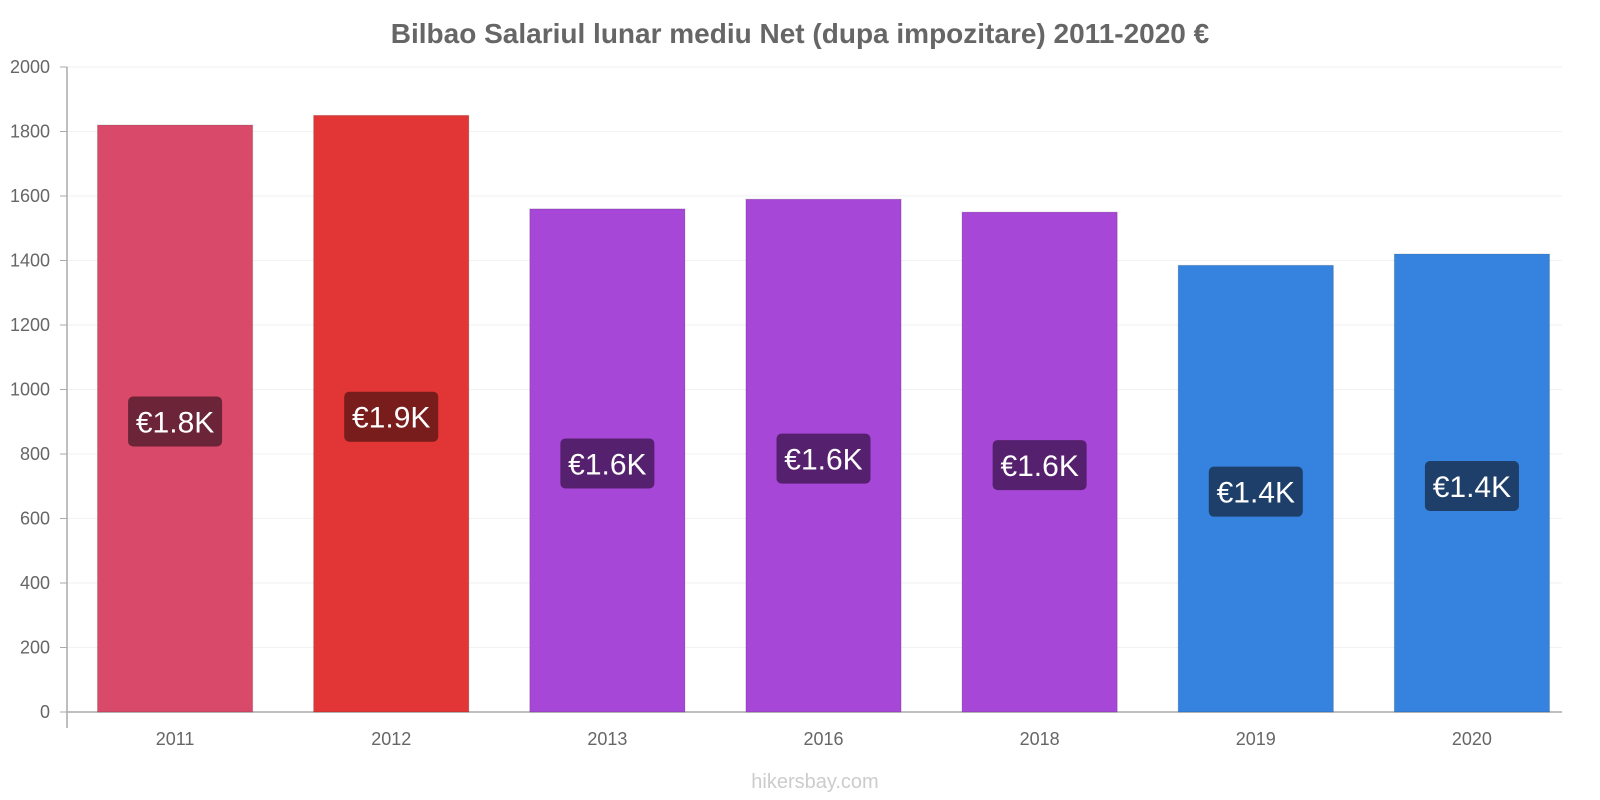 The width and height of the screenshot is (1600, 800). What do you see at coordinates (30, 390) in the screenshot?
I see `y-tick-label: 1000` at bounding box center [30, 390].